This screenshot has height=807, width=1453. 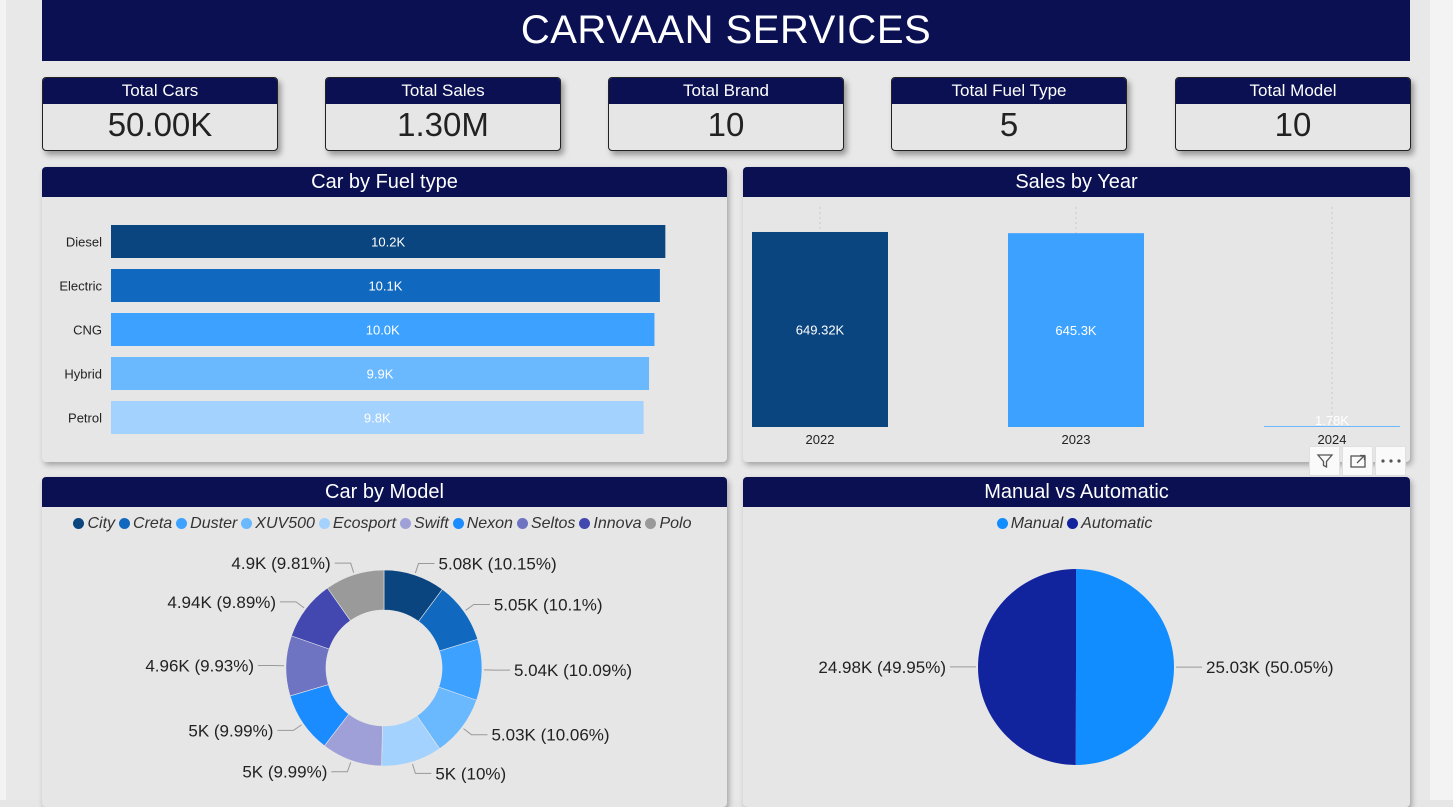 I want to click on data-label: 645.3K, so click(x=1076, y=330).